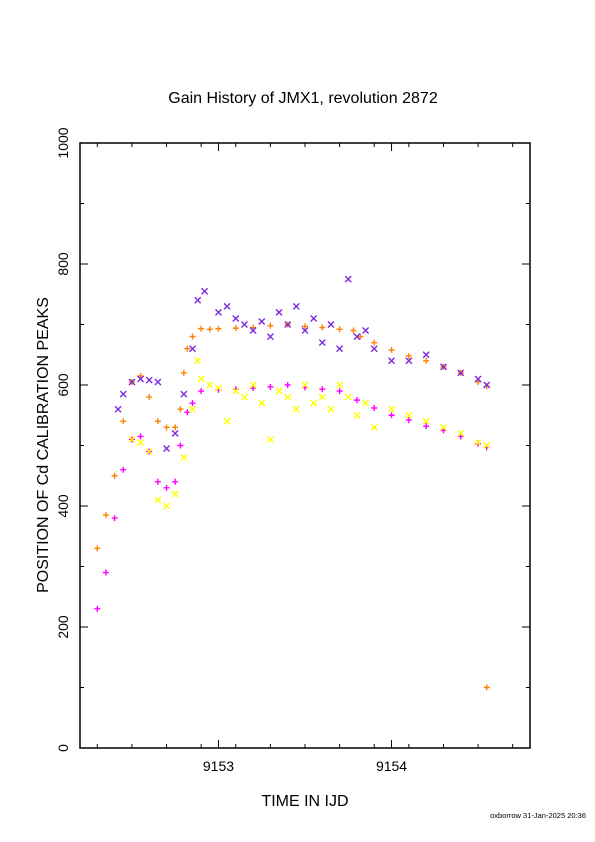 This screenshot has height=842, width=595. Describe the element at coordinates (218, 766) in the screenshot. I see `x-tick-label: 9153` at that location.